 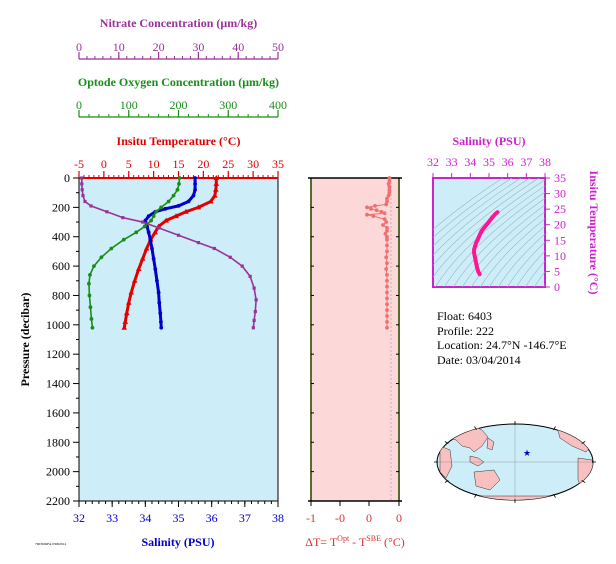 I want to click on nitrate-axis-title: Nitrate Concentration (μm/kg), so click(x=178, y=23).